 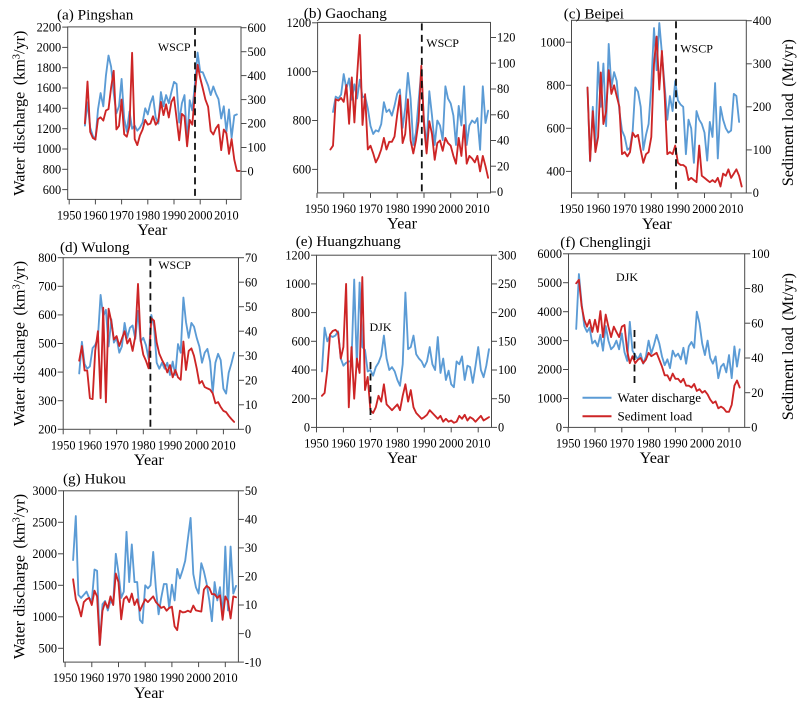 What do you see at coordinates (49, 109) in the screenshot?
I see `svg-text: 1400` at bounding box center [49, 109].